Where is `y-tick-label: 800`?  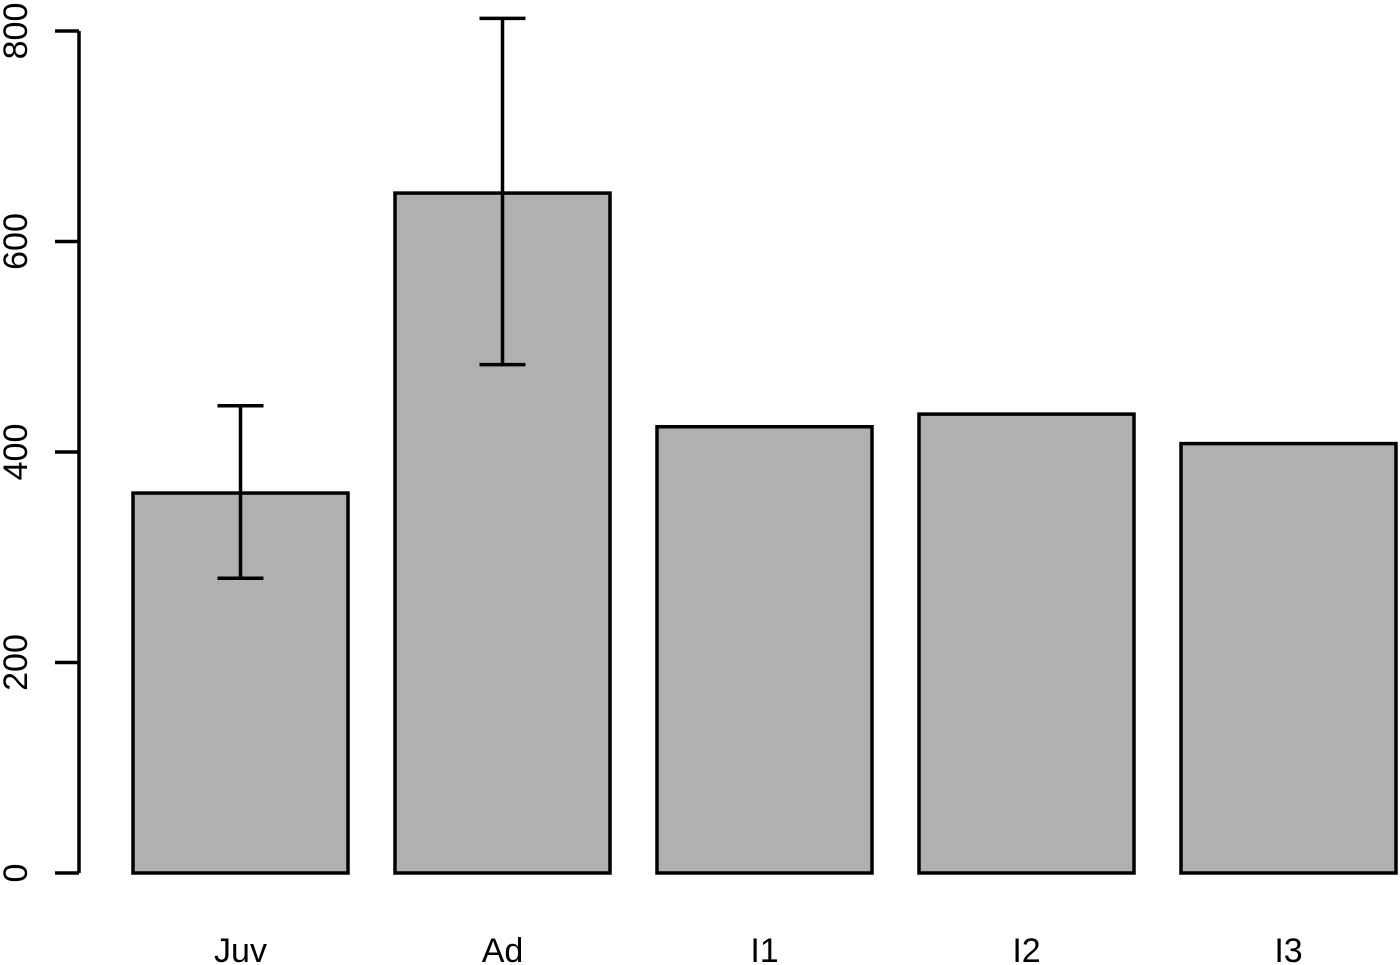
y-tick-label: 800 is located at coordinates (17, 31).